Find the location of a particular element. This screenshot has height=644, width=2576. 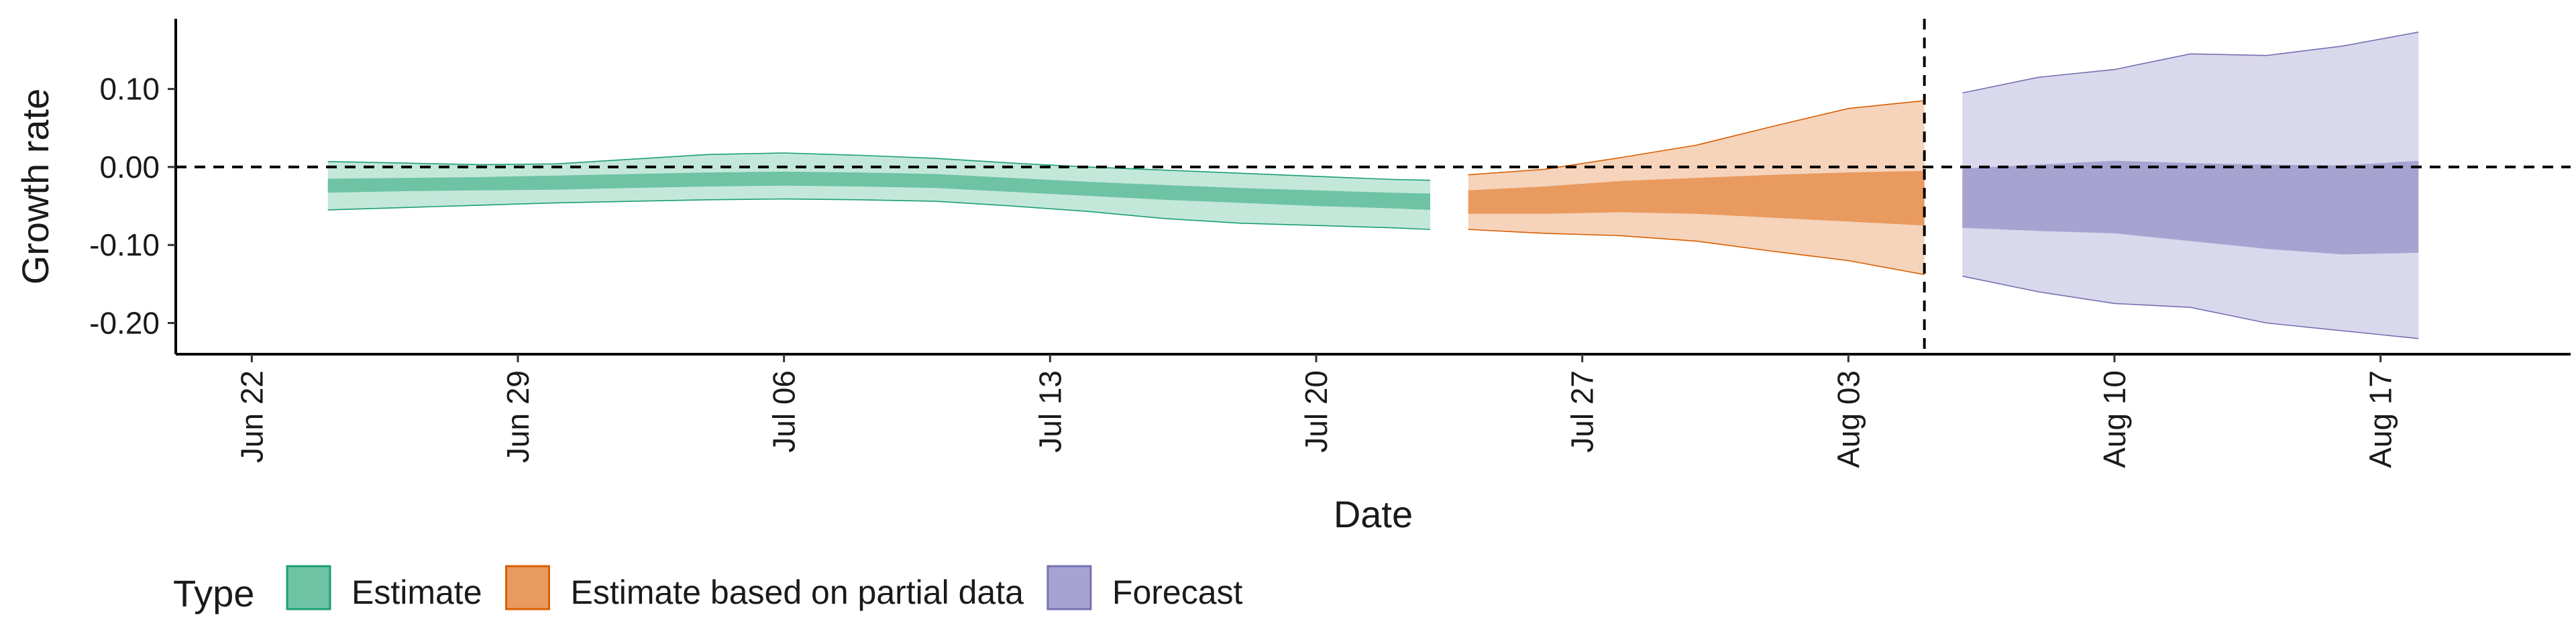

band-50-estimate is located at coordinates (879, 190).